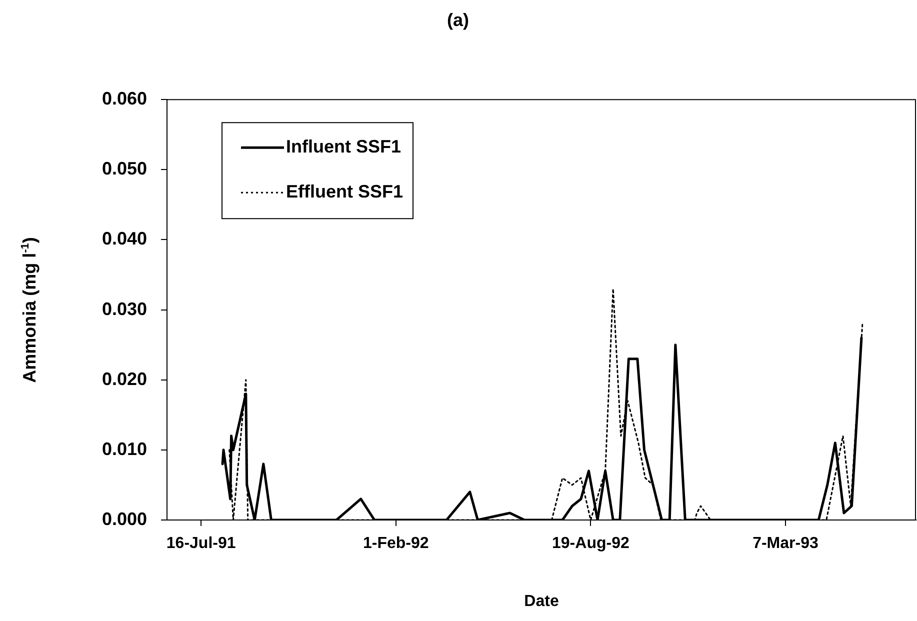  Describe the element at coordinates (345, 192) in the screenshot. I see `legend-label: Effluent SSF1` at that location.